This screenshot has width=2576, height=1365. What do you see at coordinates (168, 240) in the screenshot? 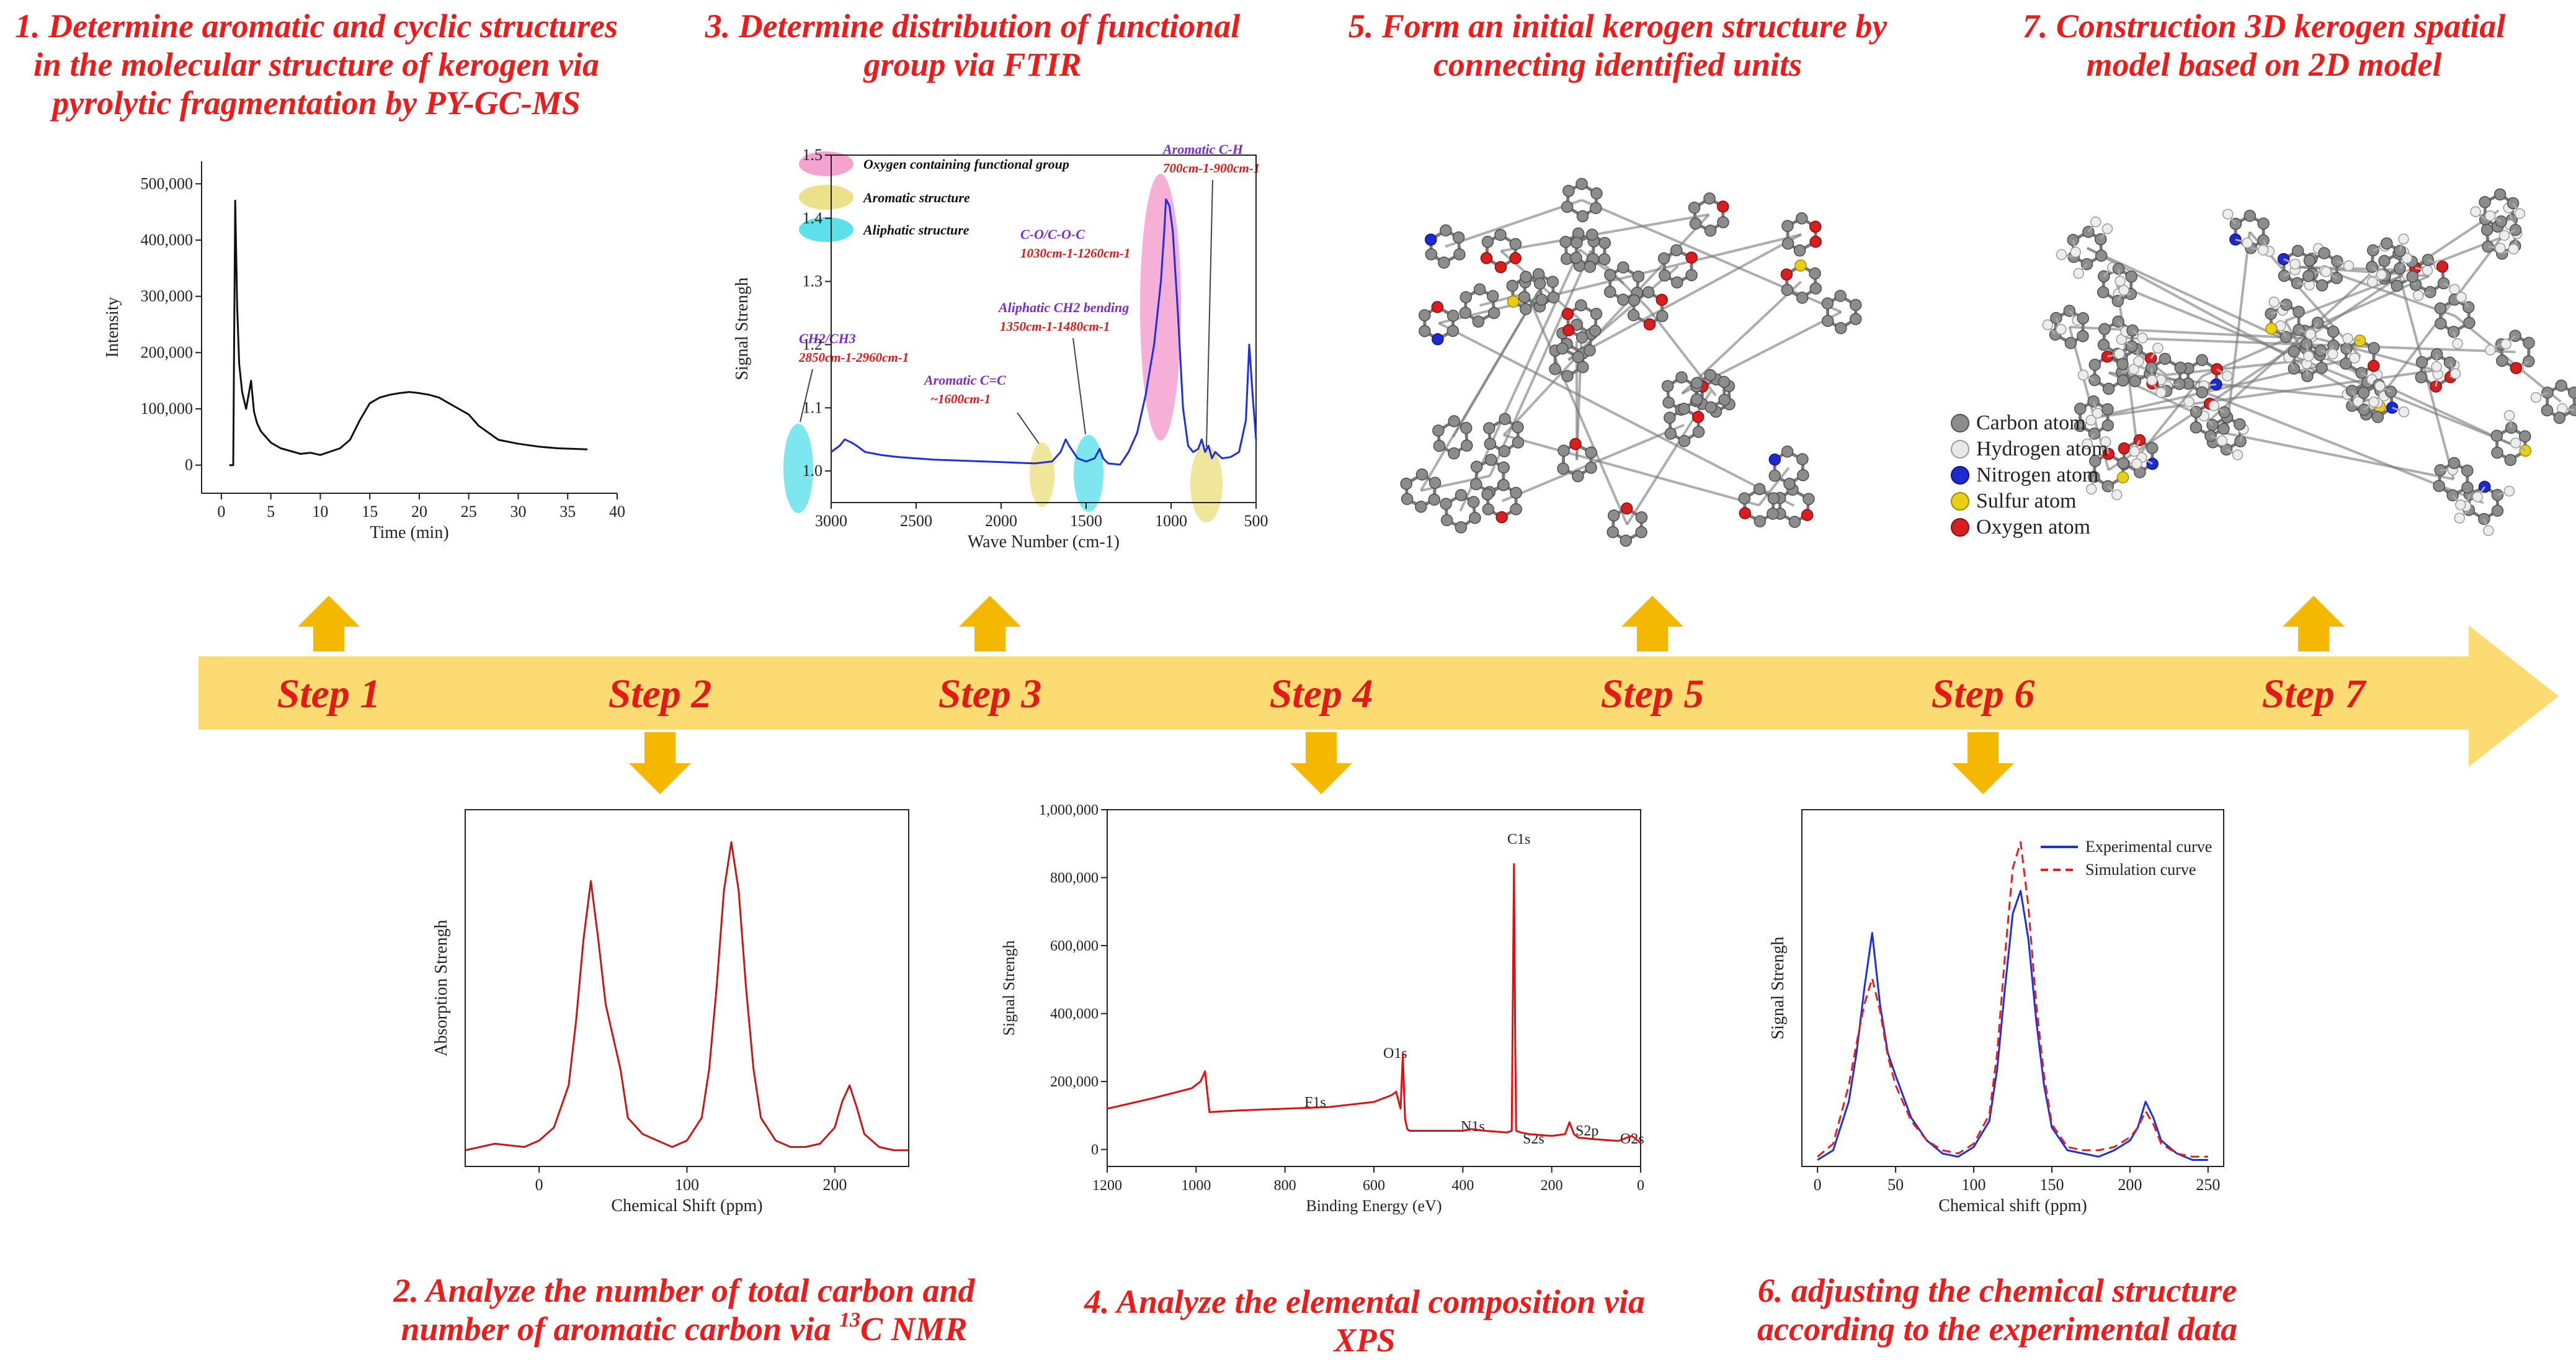
I see `pygcms-y-tick-label: 400,000` at bounding box center [168, 240].